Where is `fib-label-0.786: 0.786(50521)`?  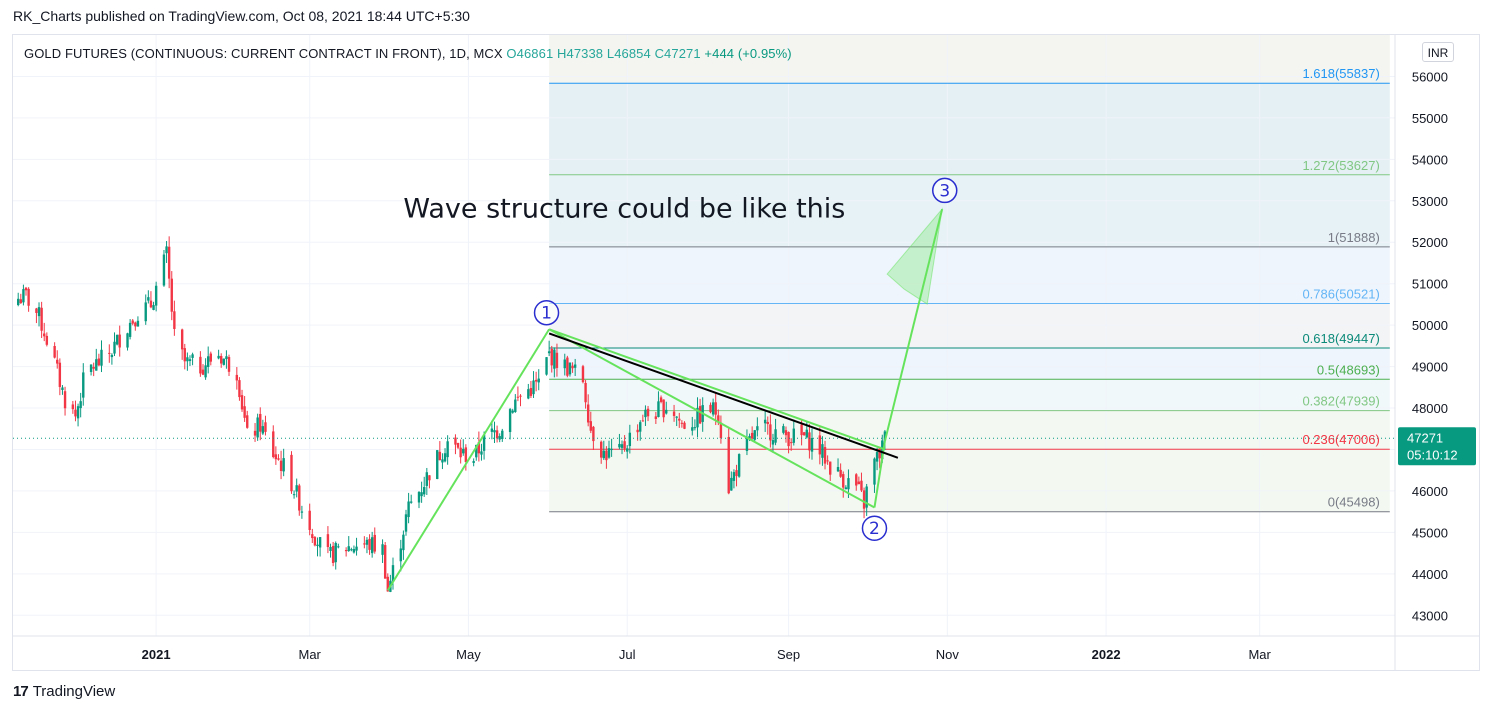
fib-label-0.786: 0.786(50521) is located at coordinates (1340, 294).